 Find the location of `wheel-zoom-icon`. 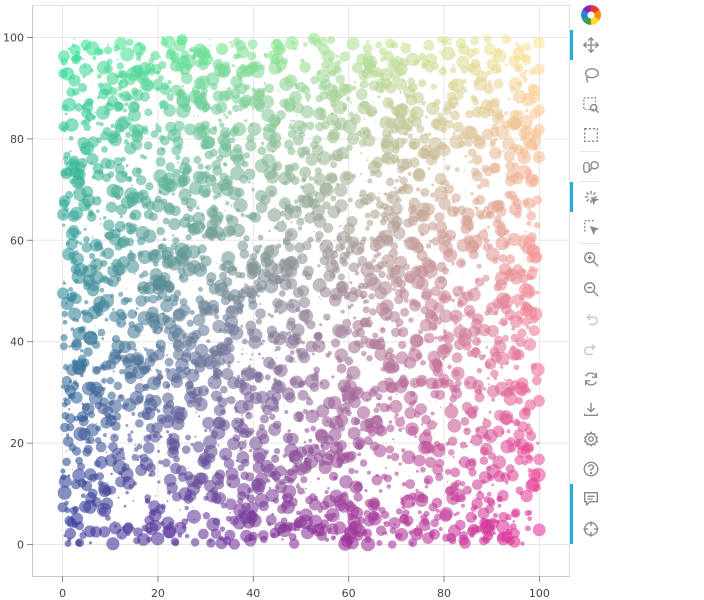

wheel-zoom-icon is located at coordinates (591, 167).